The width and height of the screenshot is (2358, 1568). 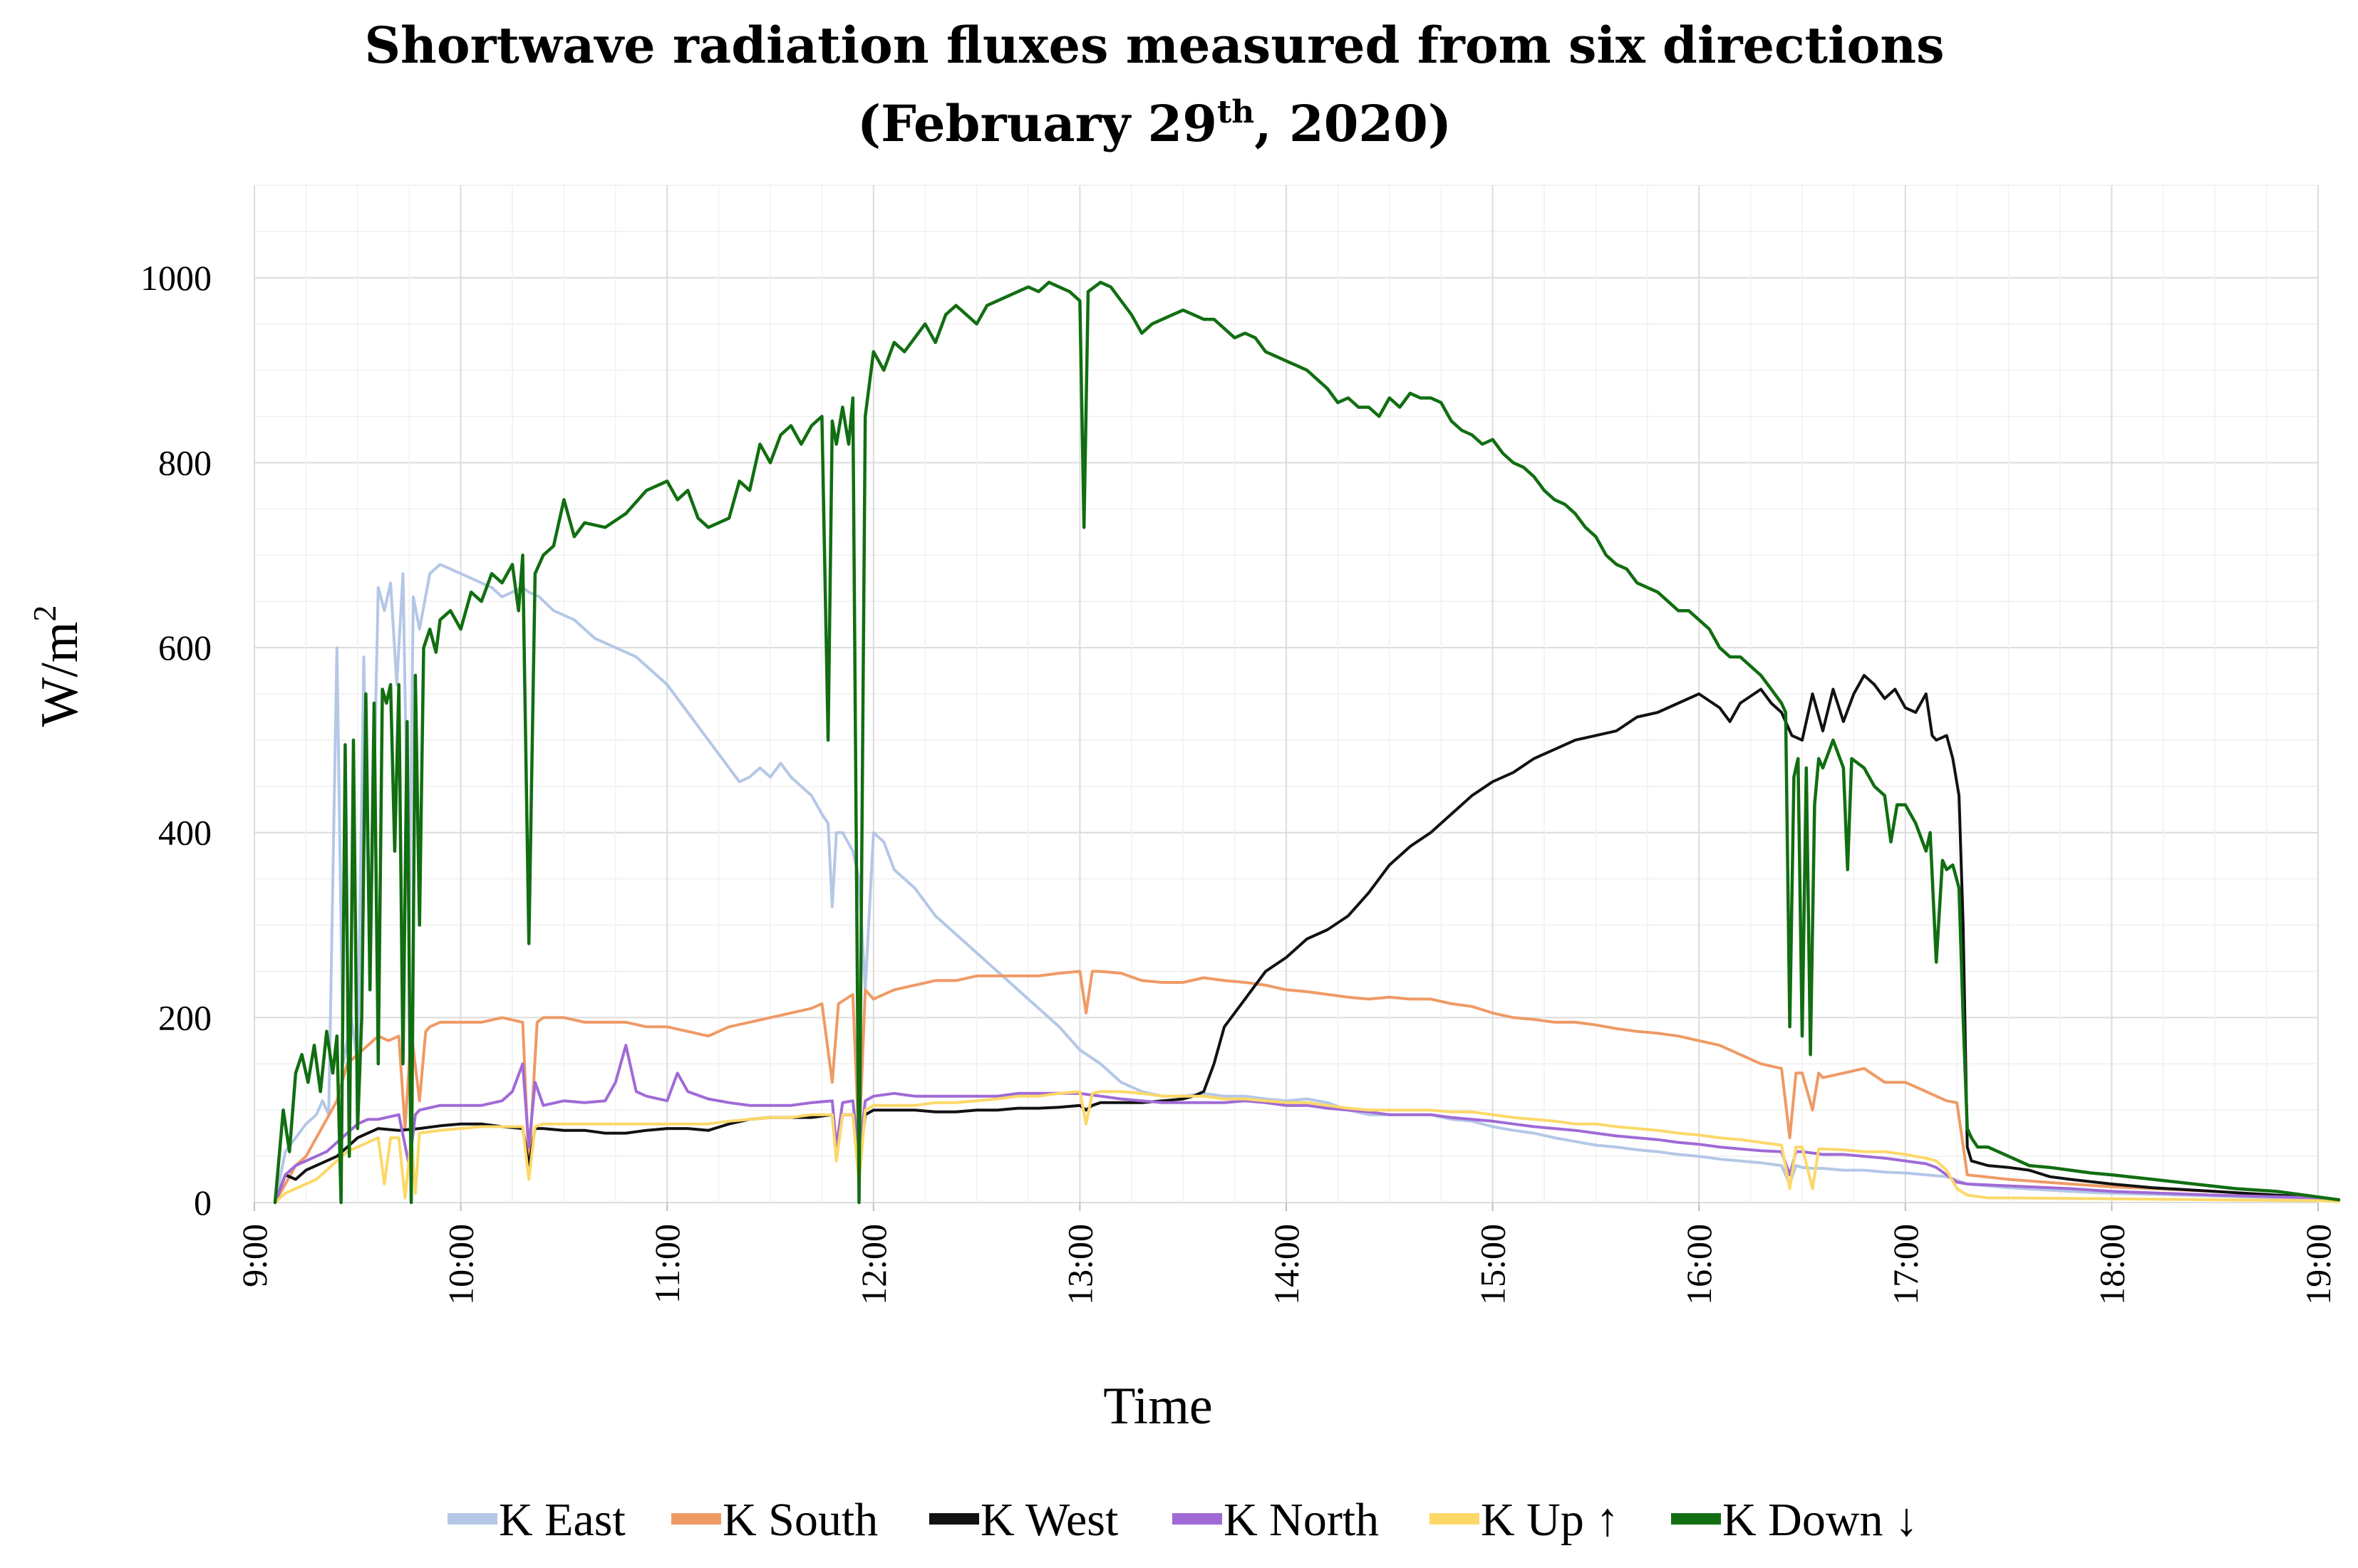 What do you see at coordinates (667, 1264) in the screenshot?
I see `x-tick-label: 11:00` at bounding box center [667, 1264].